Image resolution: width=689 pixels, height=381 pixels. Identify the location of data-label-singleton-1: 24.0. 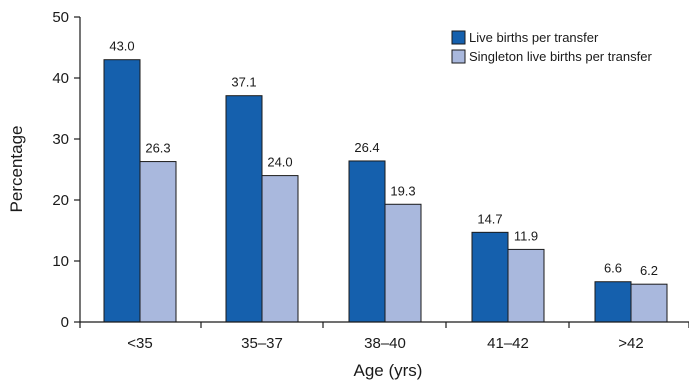
(279, 162).